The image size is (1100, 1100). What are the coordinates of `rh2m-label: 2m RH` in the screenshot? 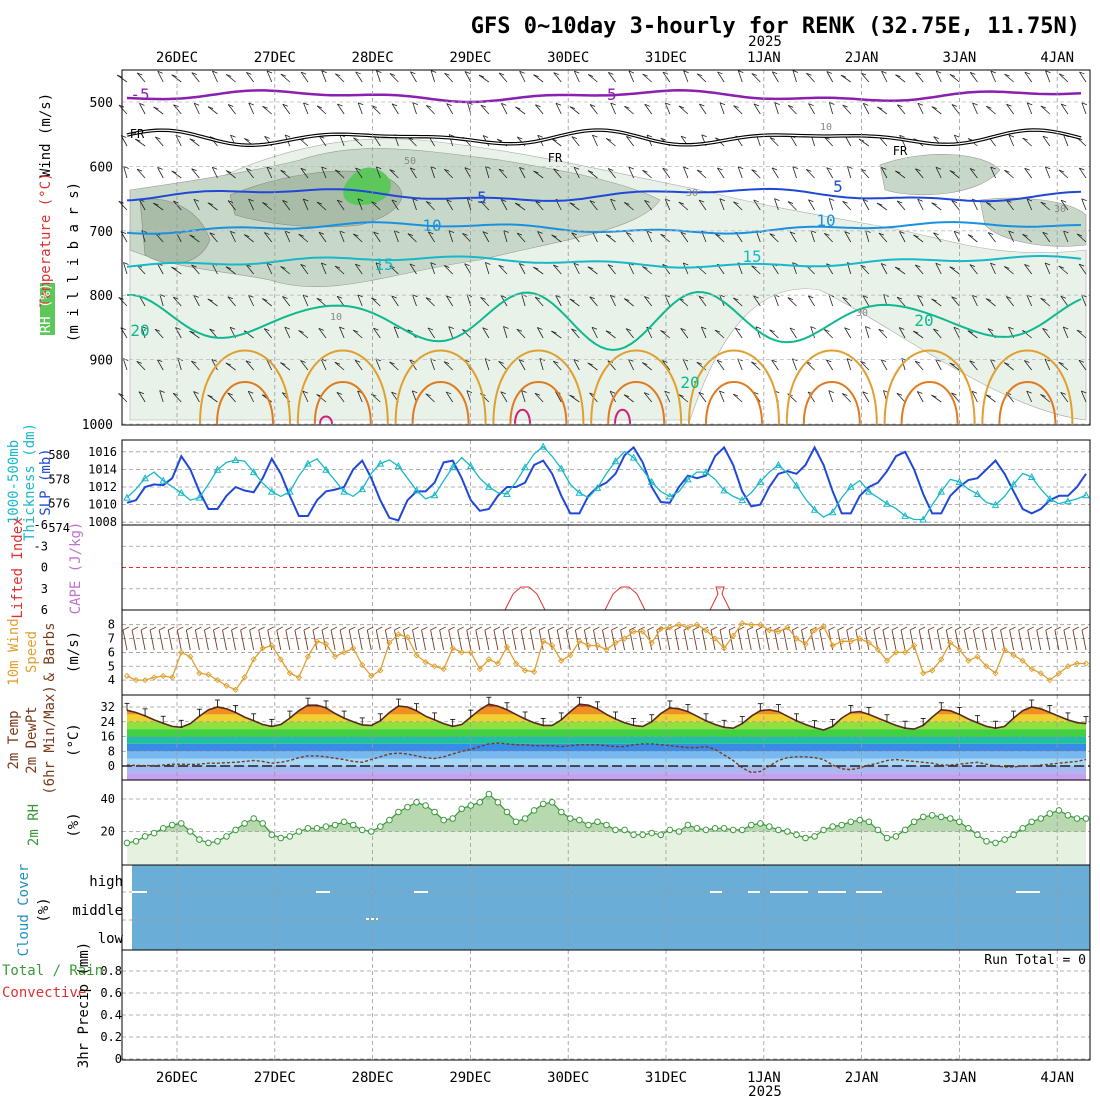 It's located at (34, 825).